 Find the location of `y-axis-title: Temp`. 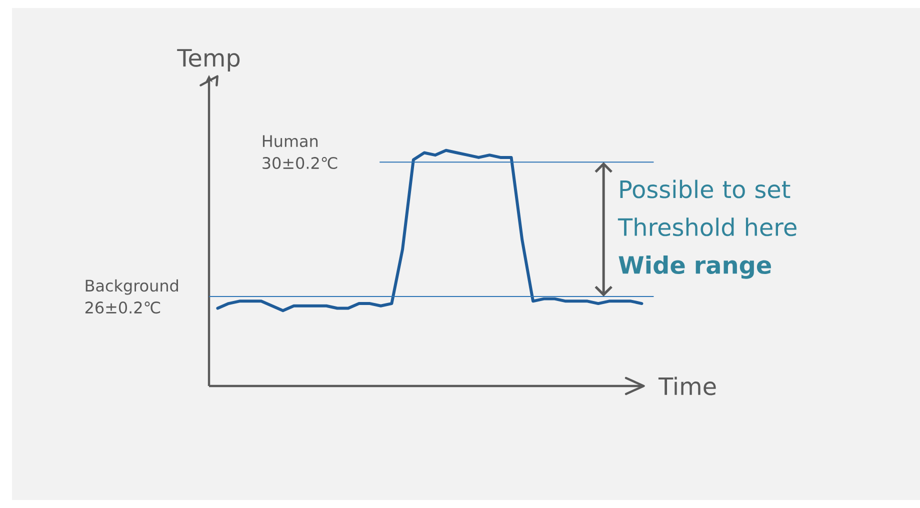

y-axis-title: Temp is located at coordinates (208, 60).